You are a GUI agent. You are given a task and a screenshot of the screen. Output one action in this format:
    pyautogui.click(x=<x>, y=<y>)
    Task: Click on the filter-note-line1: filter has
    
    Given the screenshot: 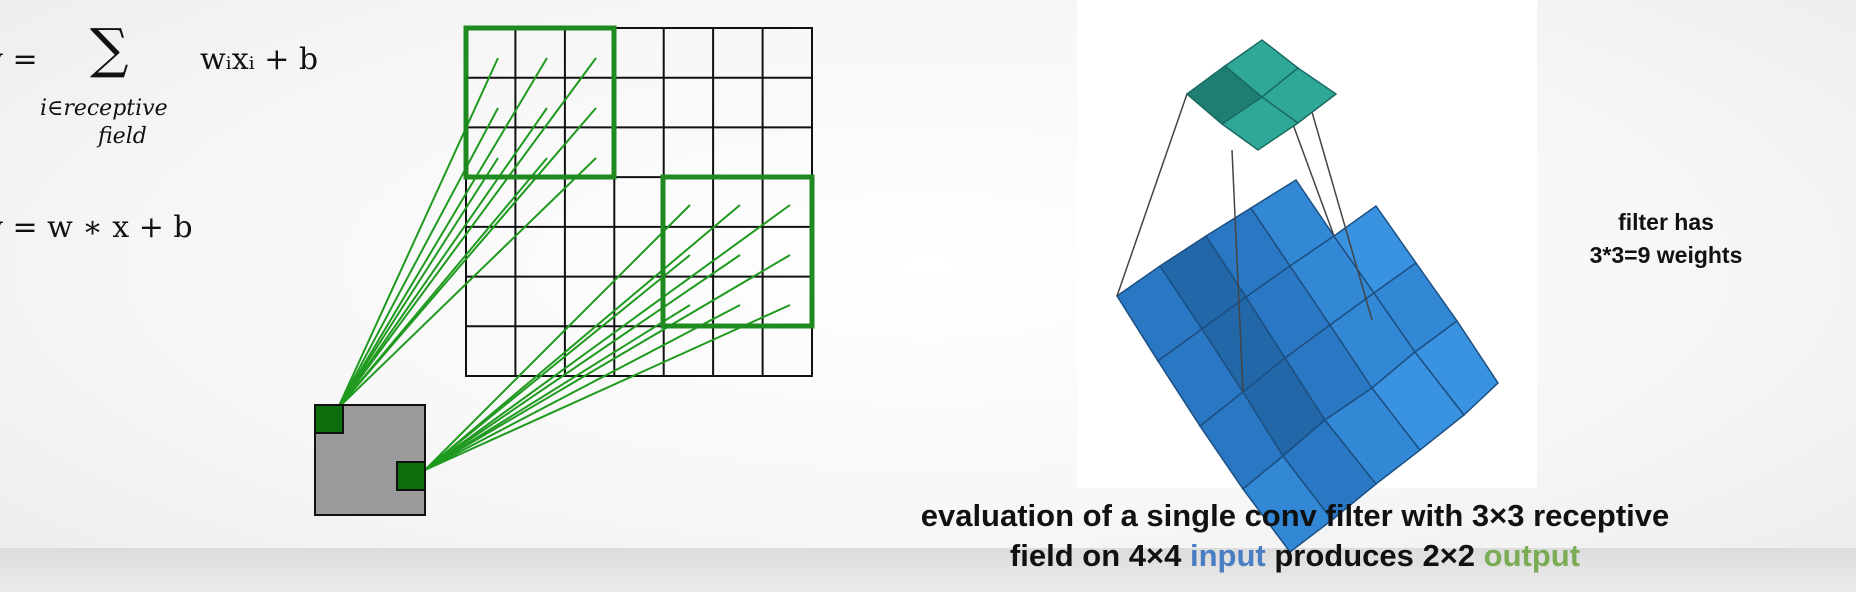 What is the action you would take?
    pyautogui.click(x=1666, y=222)
    